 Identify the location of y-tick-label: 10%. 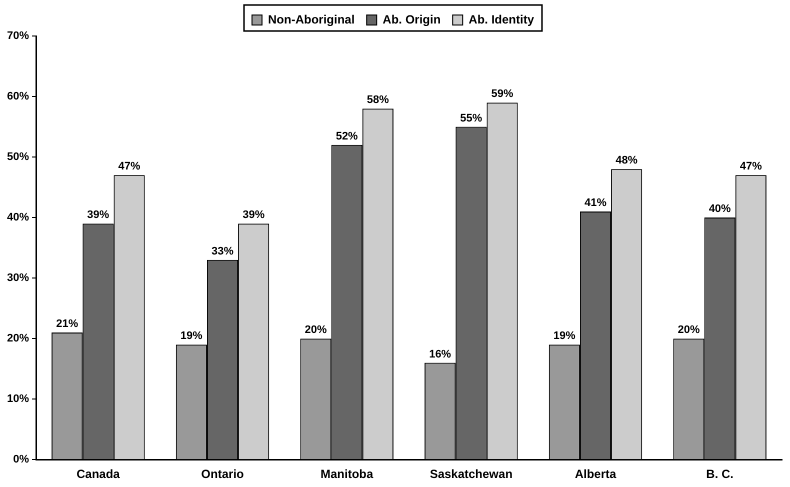
(18, 399).